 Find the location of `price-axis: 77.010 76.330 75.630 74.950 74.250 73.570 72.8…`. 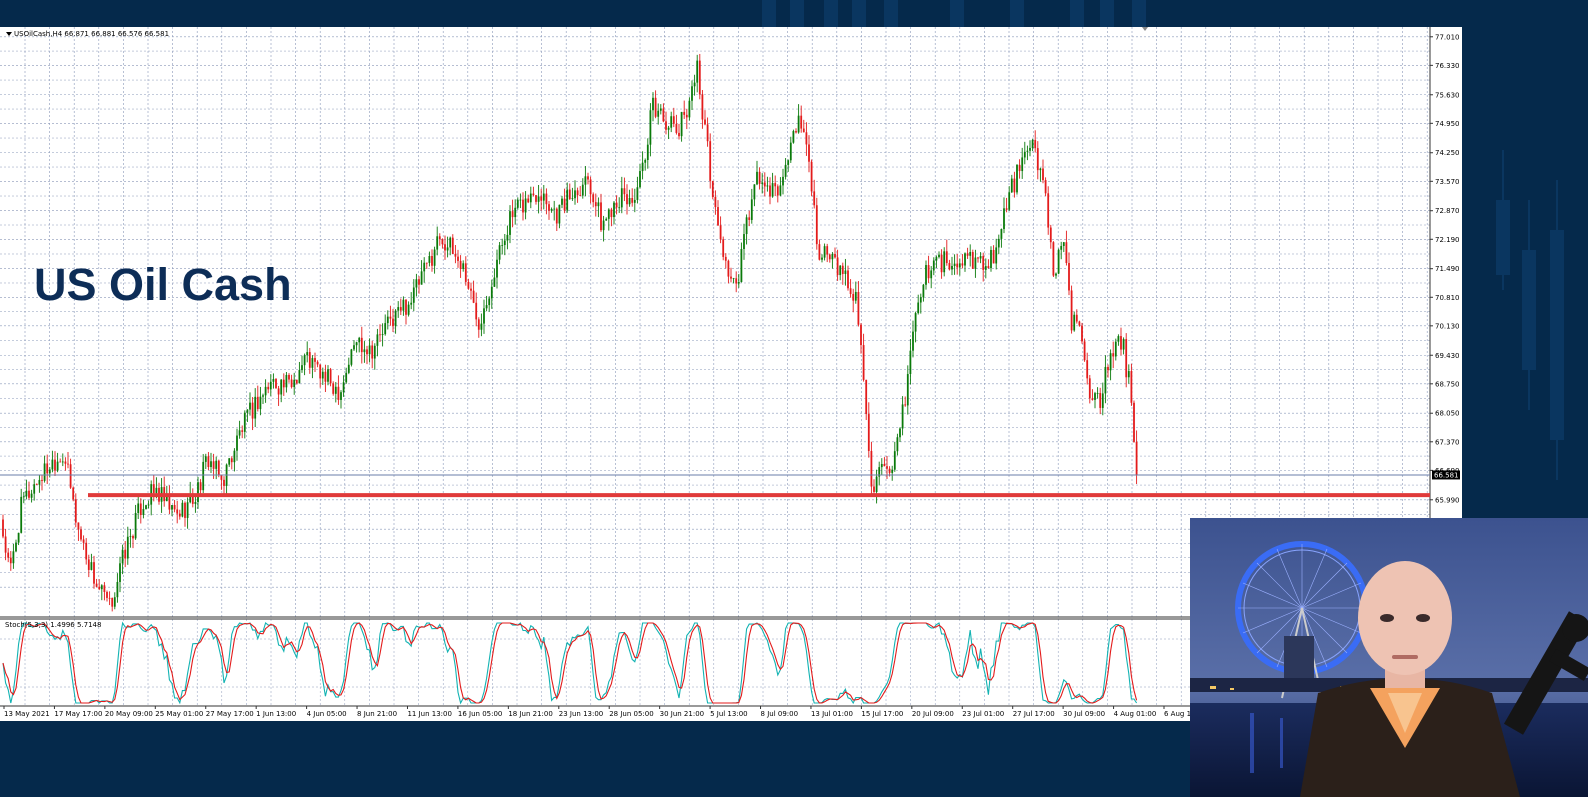

price-axis: 77.010 76.330 75.630 74.950 74.250 73.570 72.8… is located at coordinates (1445, 312).